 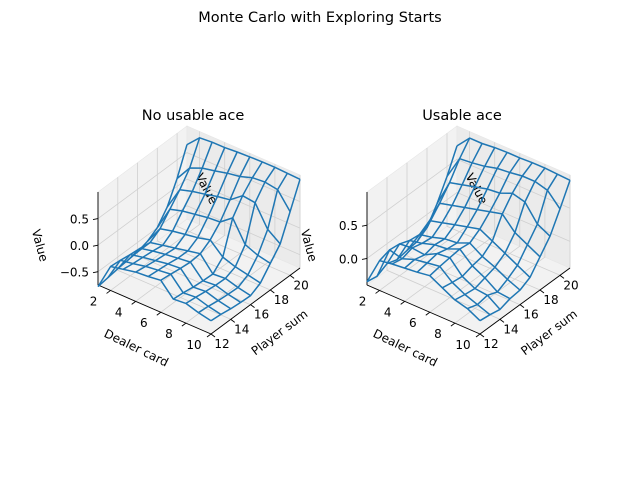 I want to click on wireframe-surface, so click(x=199, y=229).